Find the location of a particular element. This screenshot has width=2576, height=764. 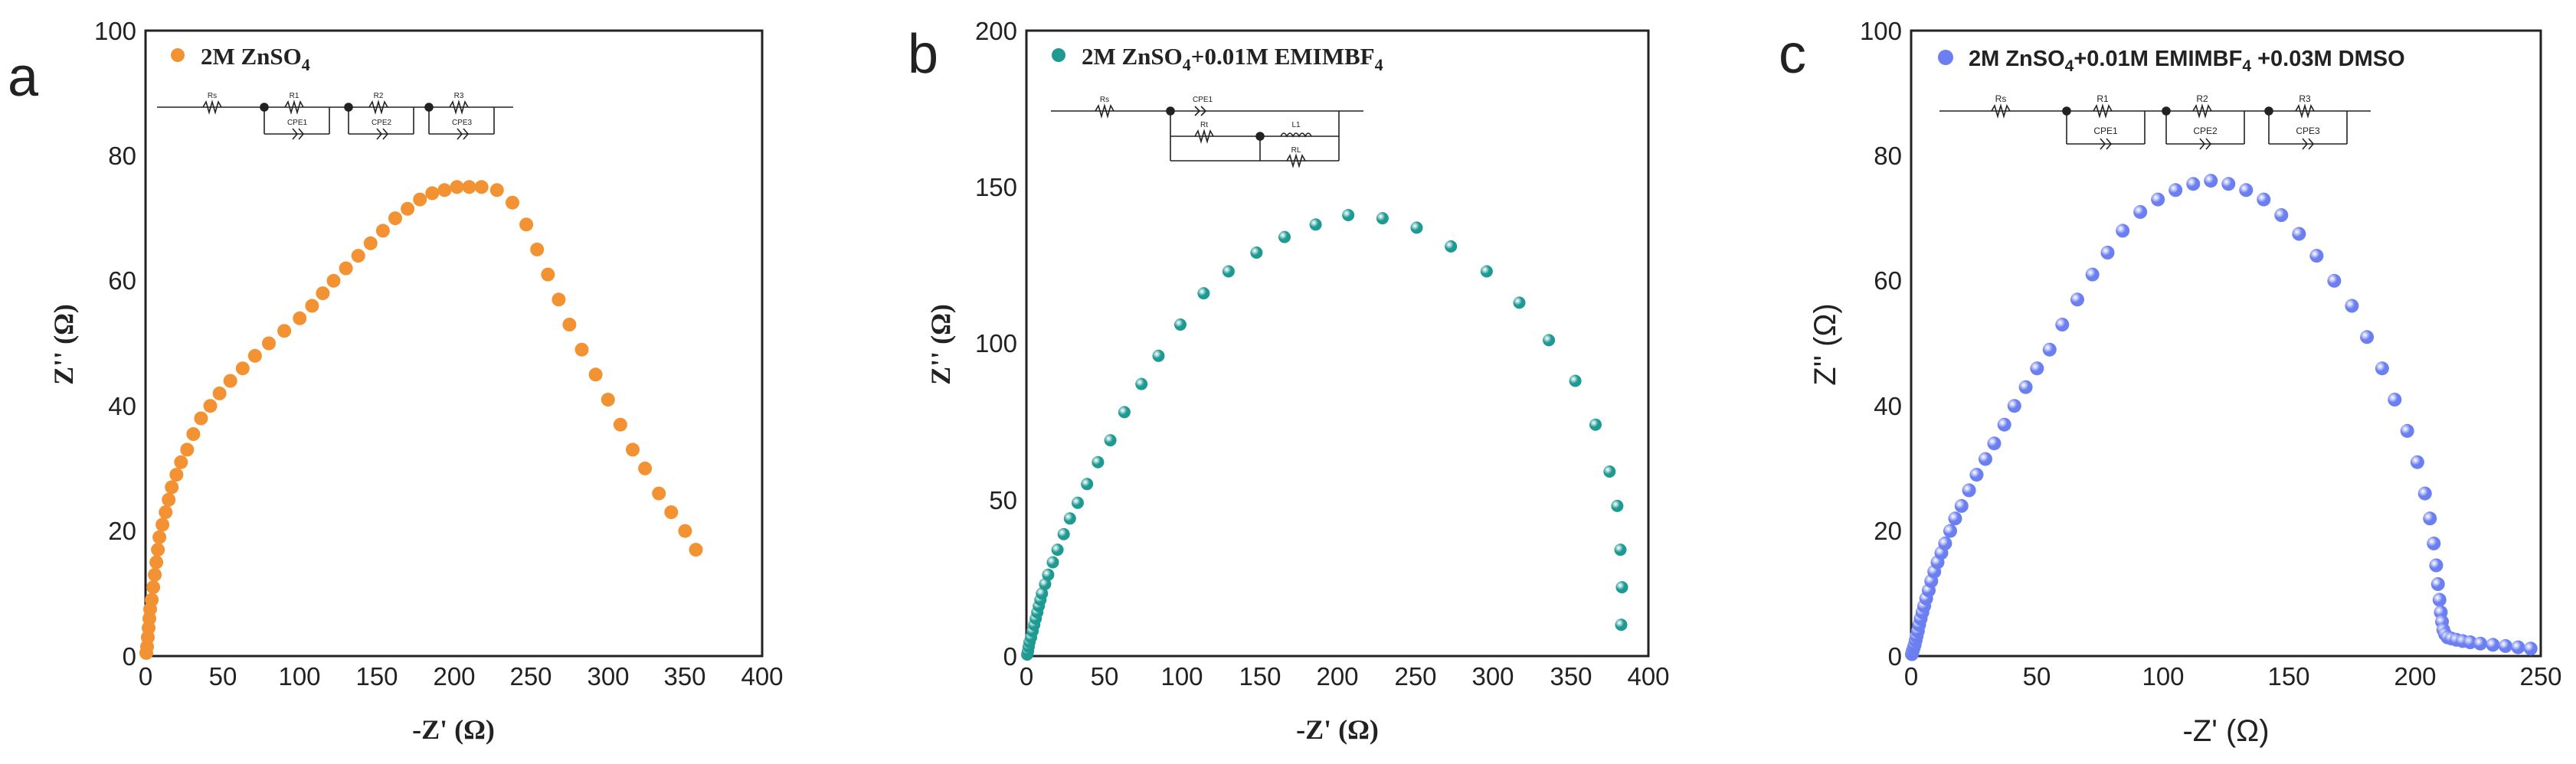

x-ticks-b: 0 50 100 150 200 250 300 350 400 is located at coordinates (1345, 676).